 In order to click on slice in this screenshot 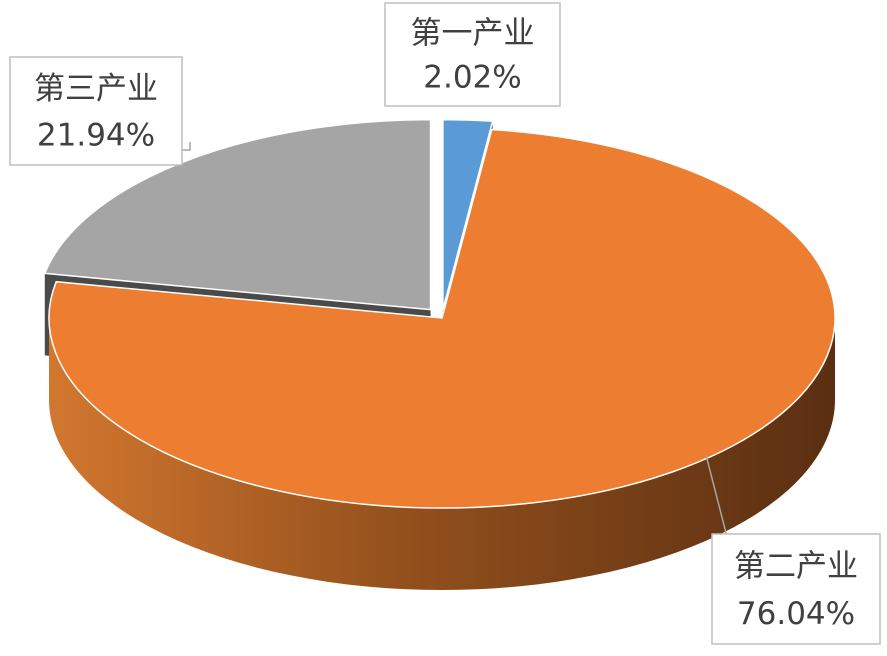, I will do `click(468, 214)`.